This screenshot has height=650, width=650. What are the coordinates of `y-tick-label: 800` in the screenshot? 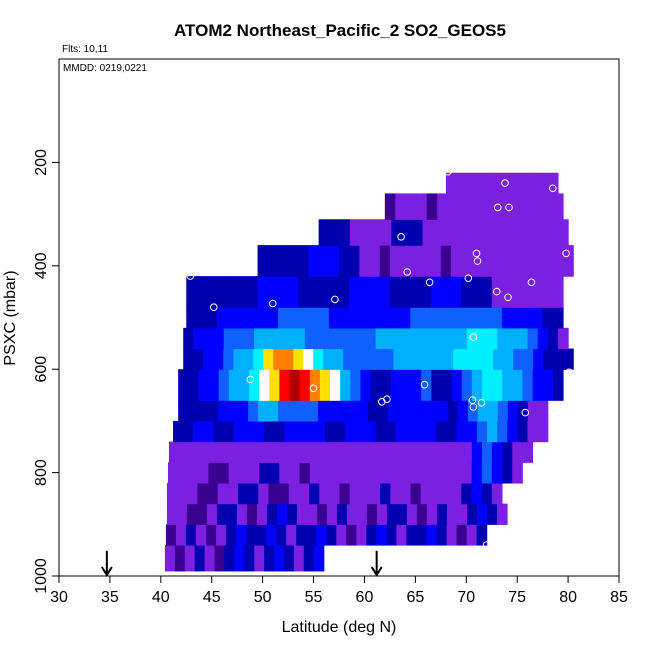 It's located at (41, 472).